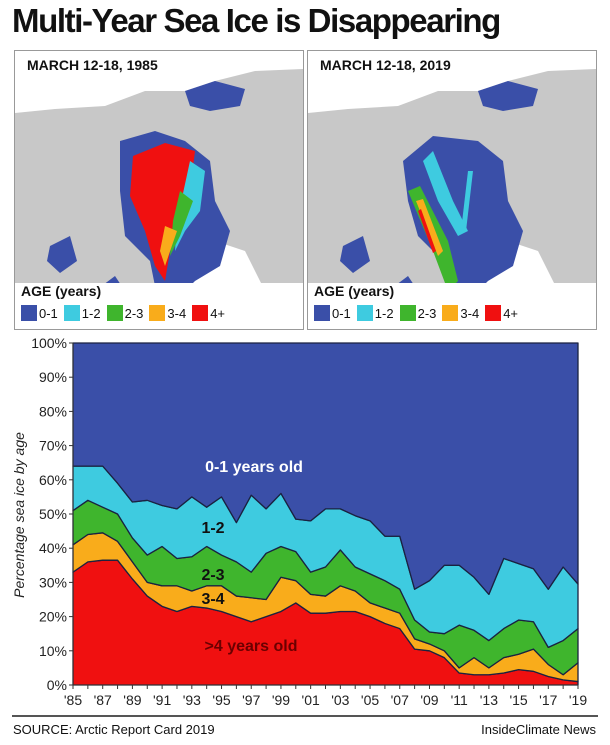 Image resolution: width=610 pixels, height=745 pixels. Describe the element at coordinates (19, 515) in the screenshot. I see `y-axis-label: Percentage sea ice by age` at that location.